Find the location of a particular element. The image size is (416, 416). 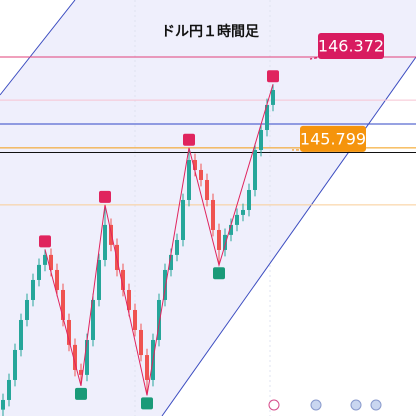

price-label: 146.372 is located at coordinates (351, 45).